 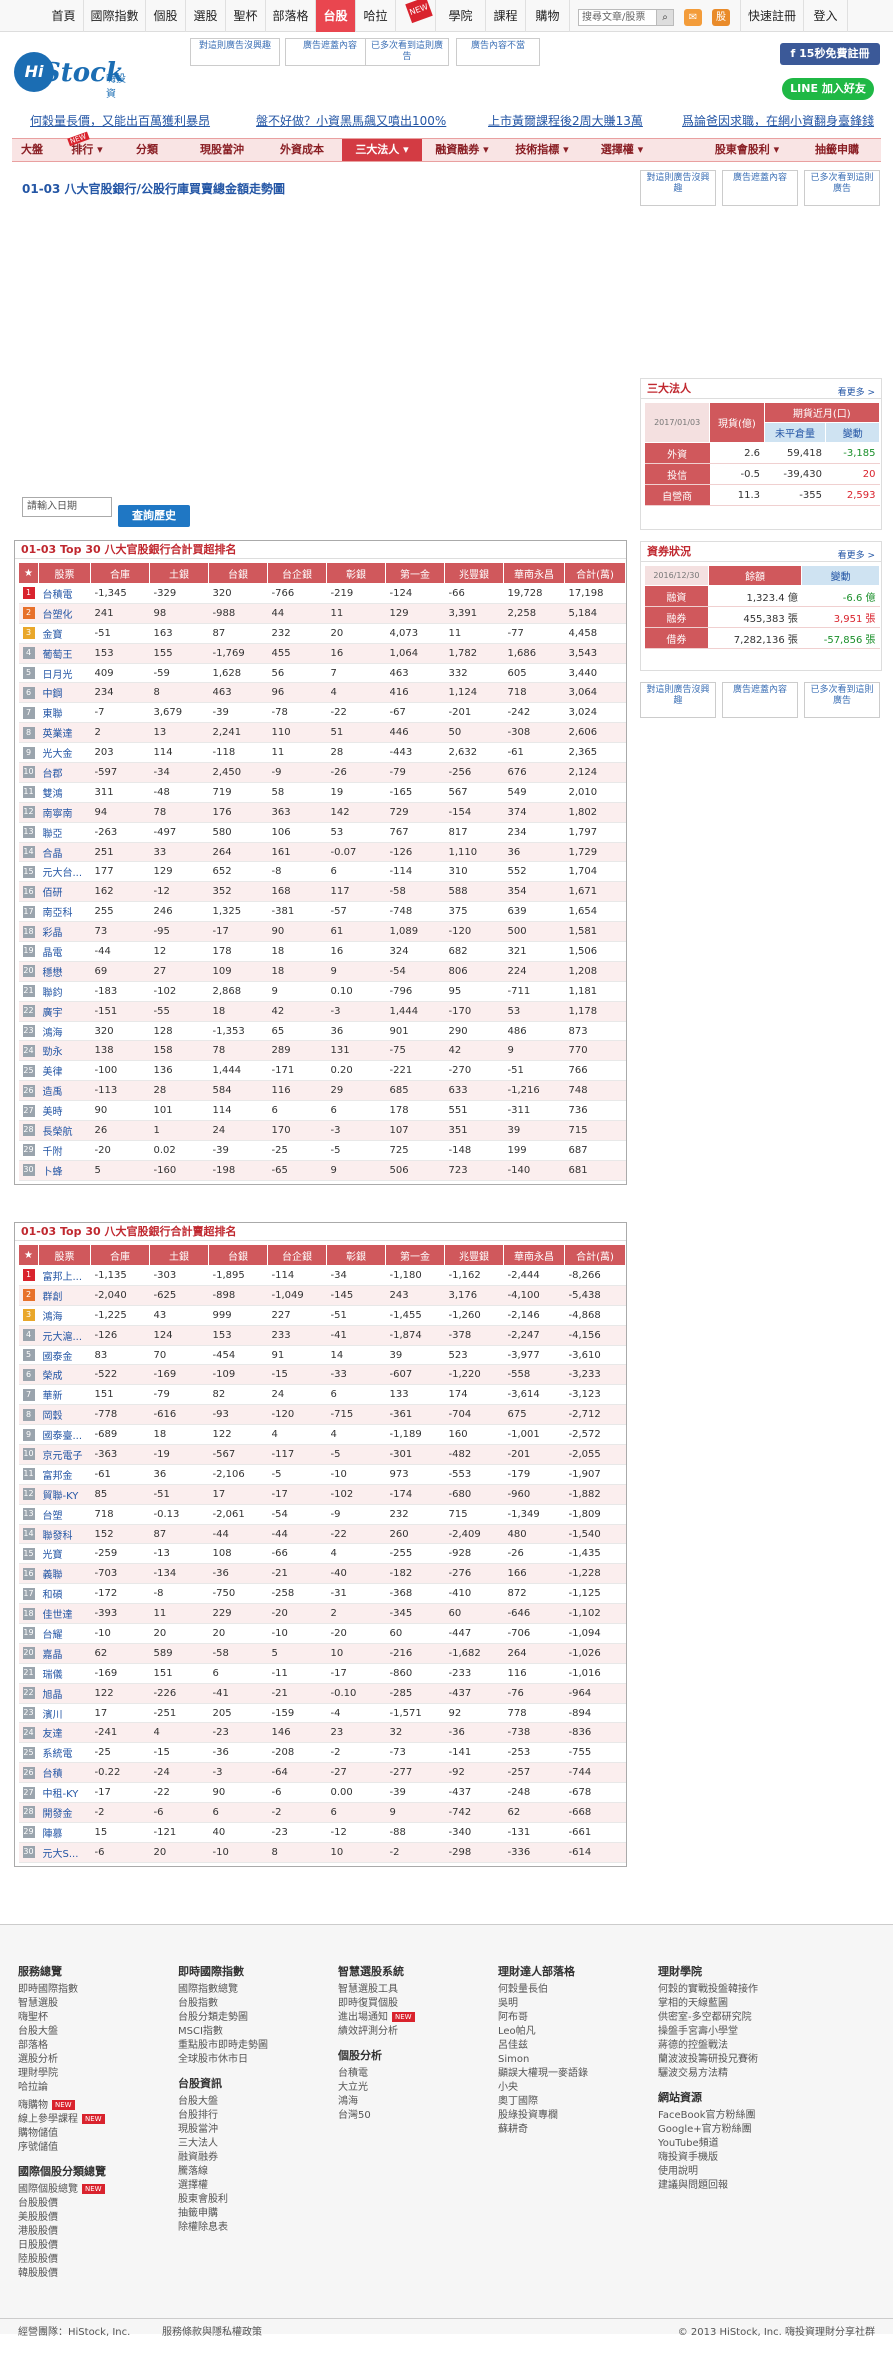 What do you see at coordinates (166, 16) in the screenshot?
I see `nav-stock: 個股` at bounding box center [166, 16].